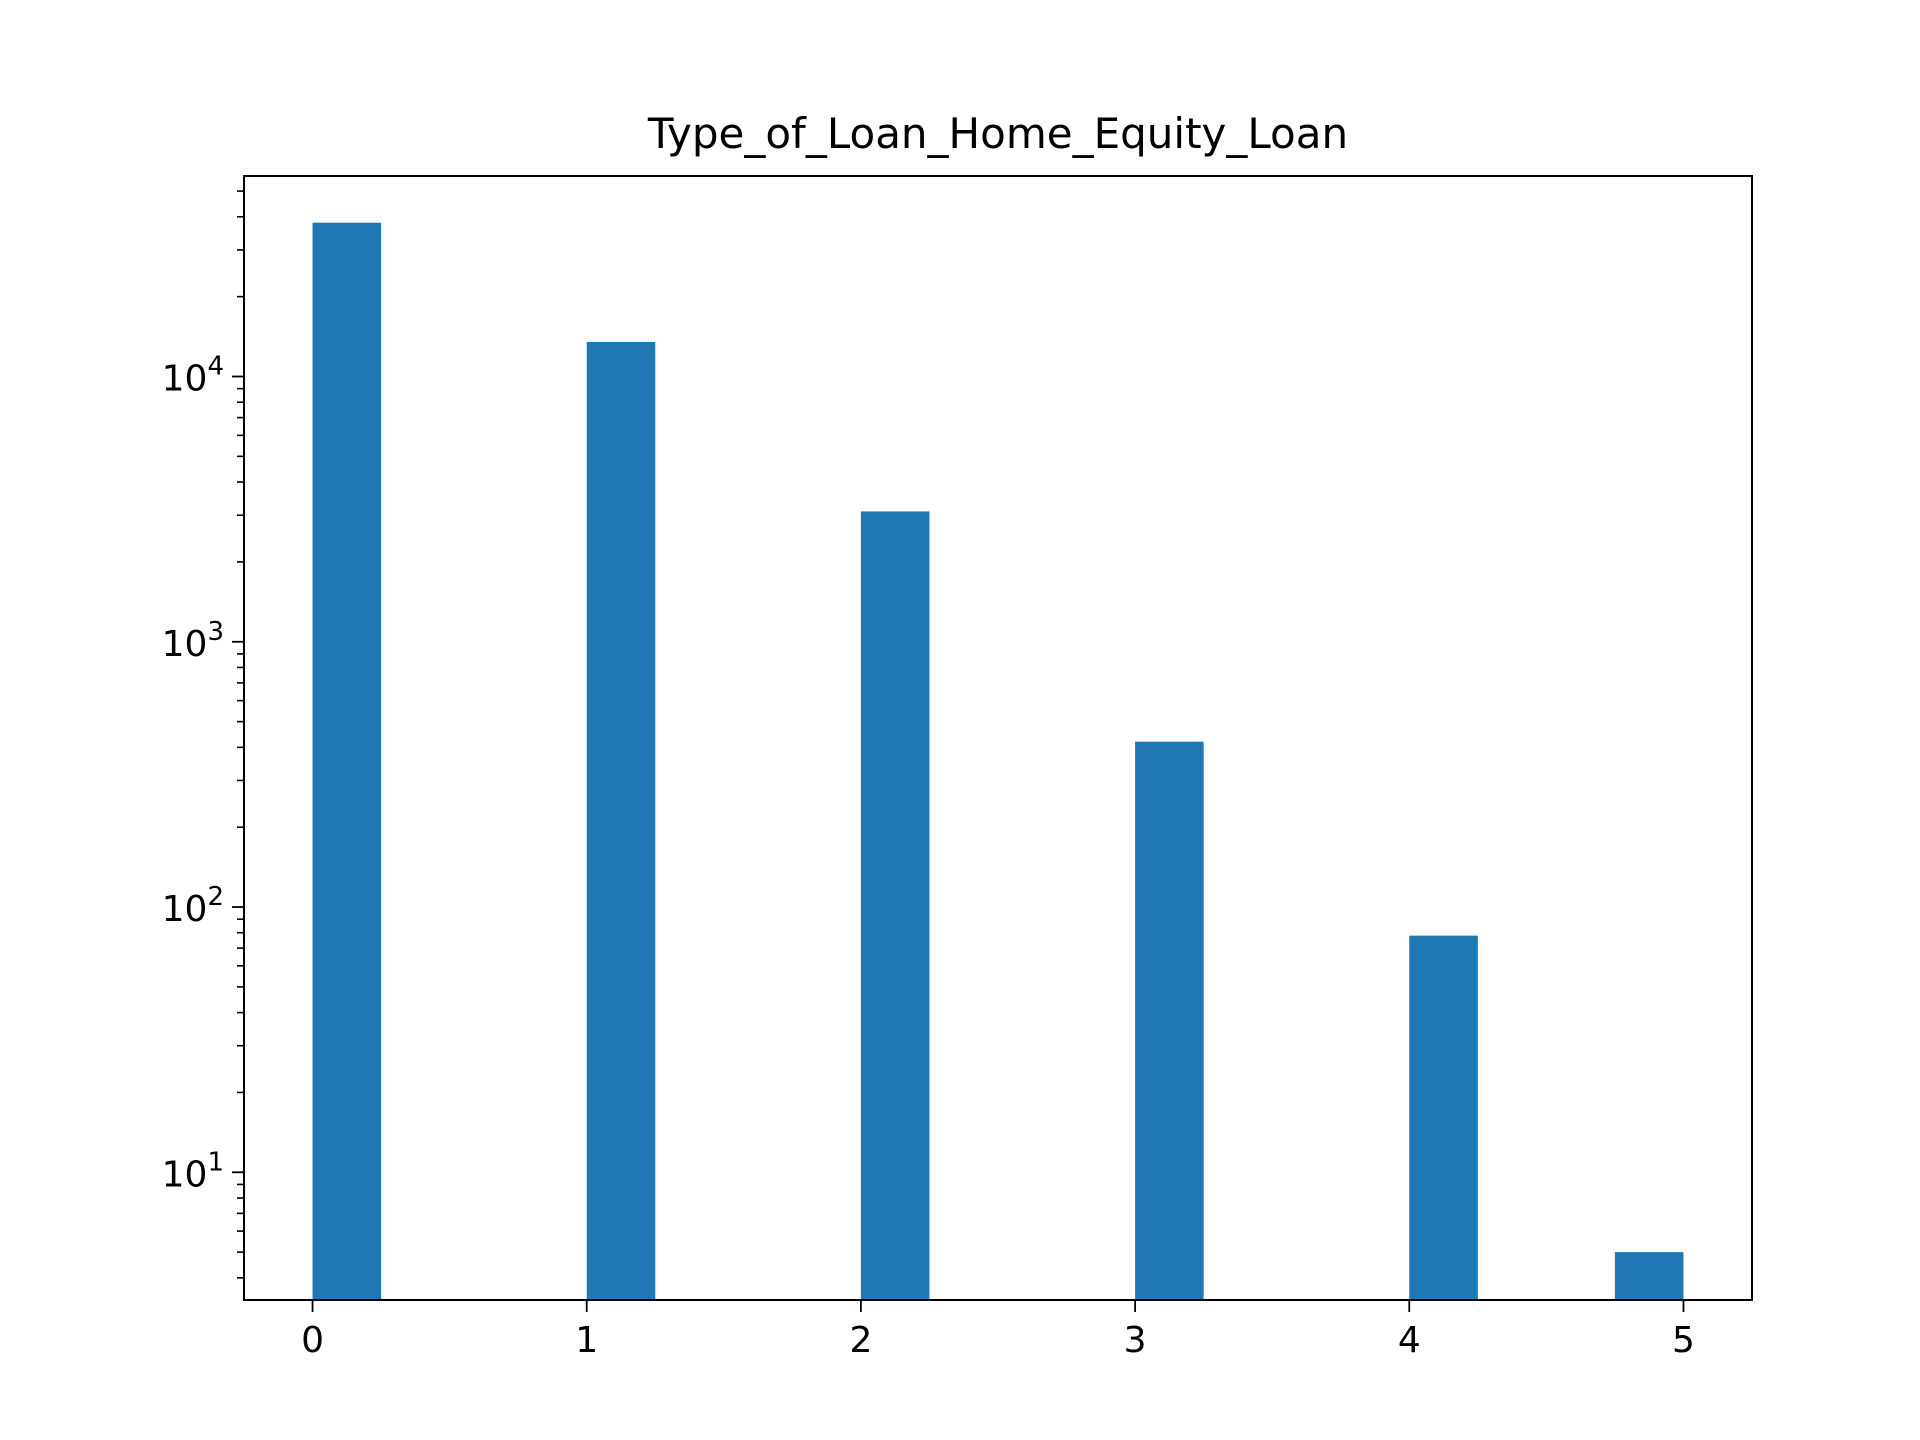  What do you see at coordinates (1683, 1340) in the screenshot?
I see `x-tick-label: 5` at bounding box center [1683, 1340].